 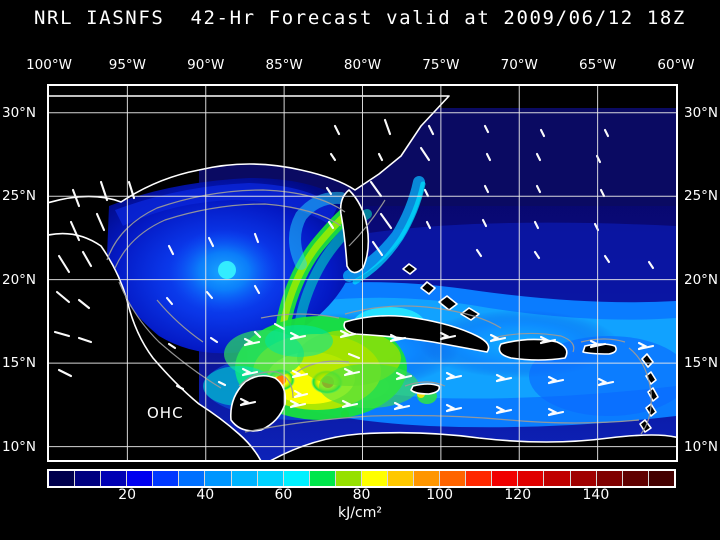 I want to click on lat-tick-label-right: 25°N, so click(x=701, y=196).